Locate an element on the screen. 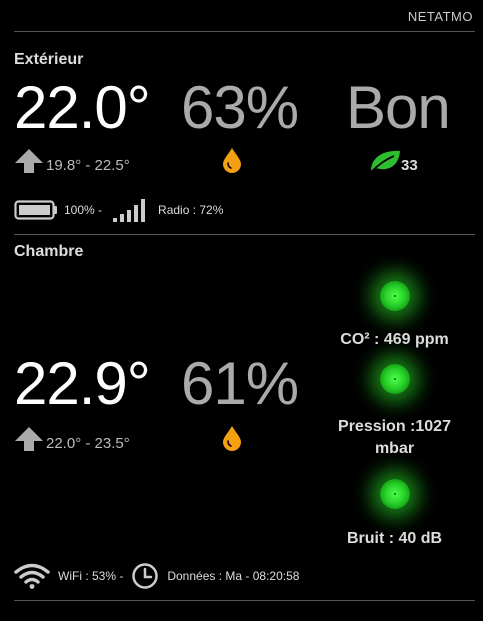 This screenshot has height=621, width=483. chambre-status: WiFi : 53% - Données : Ma - 08:20:58 is located at coordinates (156, 576).